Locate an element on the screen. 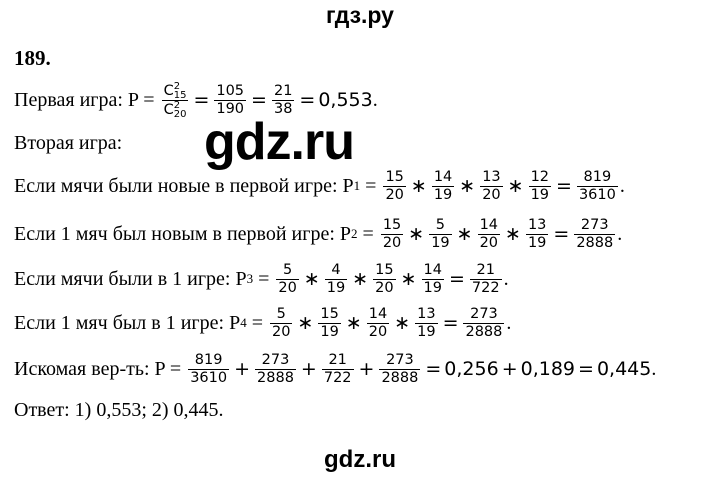 Image resolution: width=720 pixels, height=479 pixels. number: 0,553 is located at coordinates (345, 100).